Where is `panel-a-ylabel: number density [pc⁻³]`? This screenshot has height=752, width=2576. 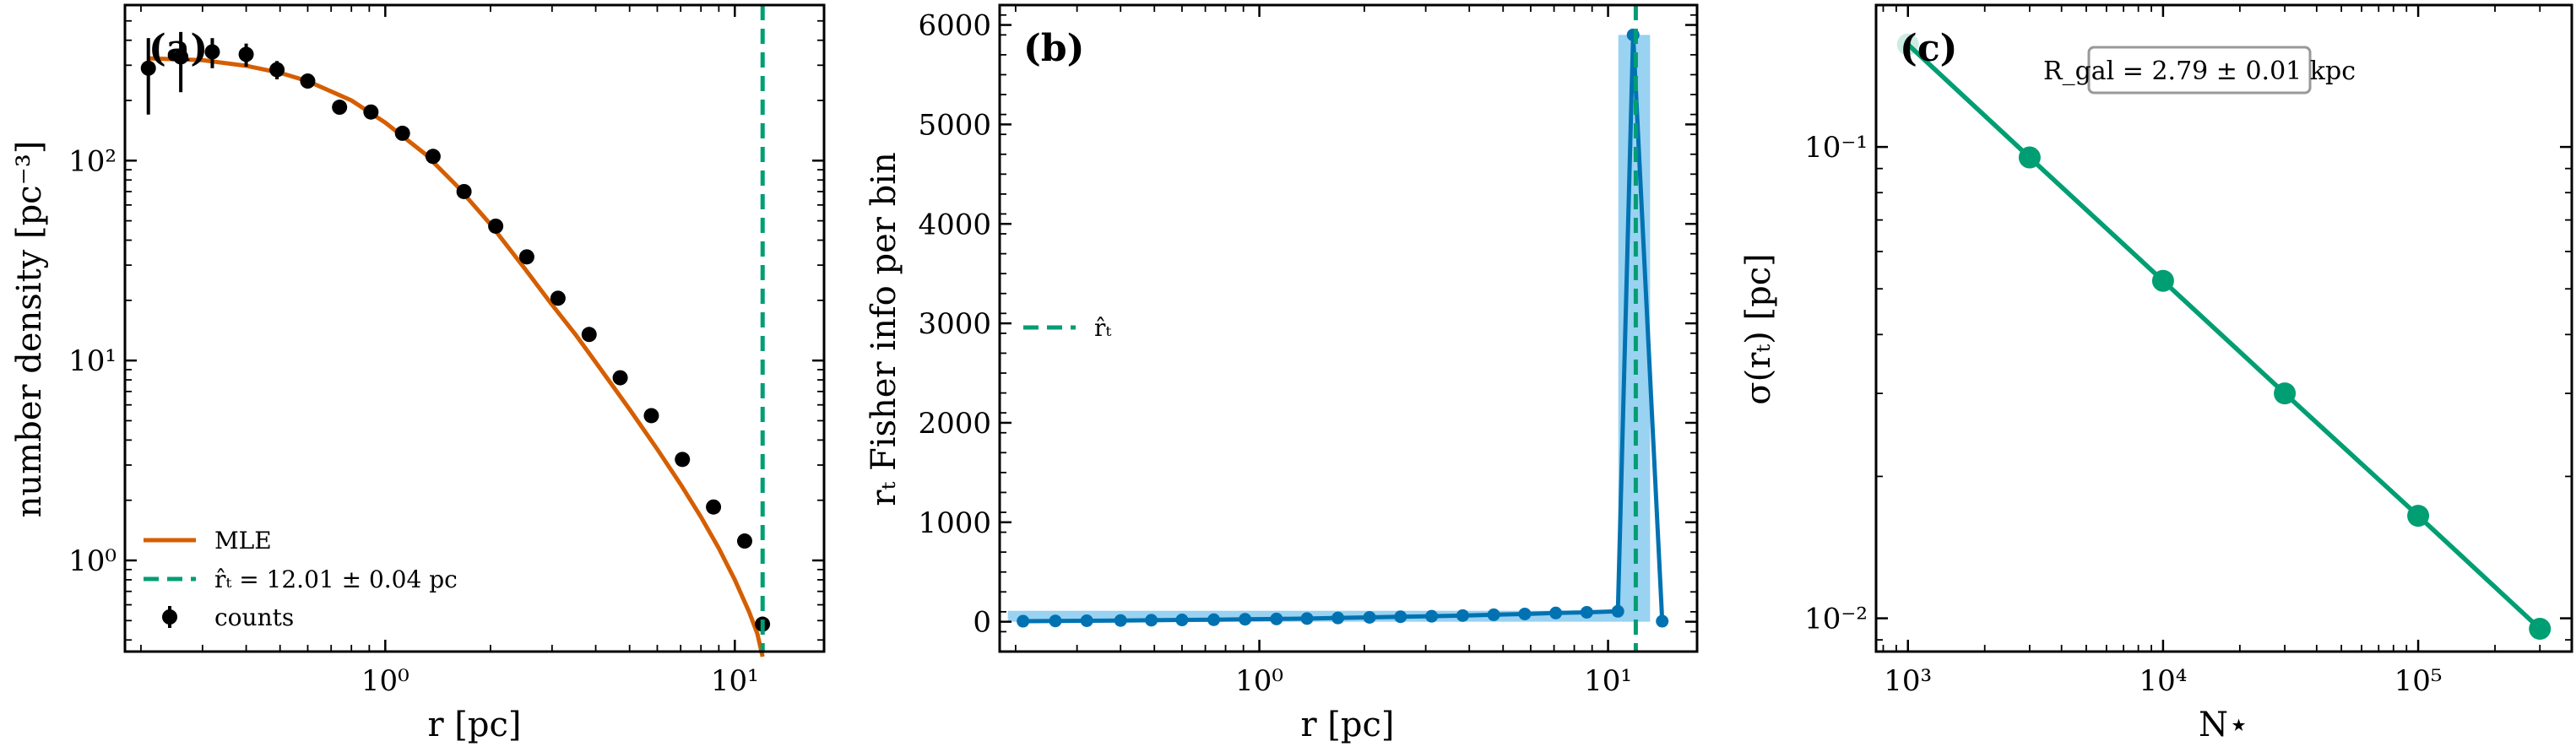 panel-a-ylabel: number density [pc⁻³] is located at coordinates (29, 329).